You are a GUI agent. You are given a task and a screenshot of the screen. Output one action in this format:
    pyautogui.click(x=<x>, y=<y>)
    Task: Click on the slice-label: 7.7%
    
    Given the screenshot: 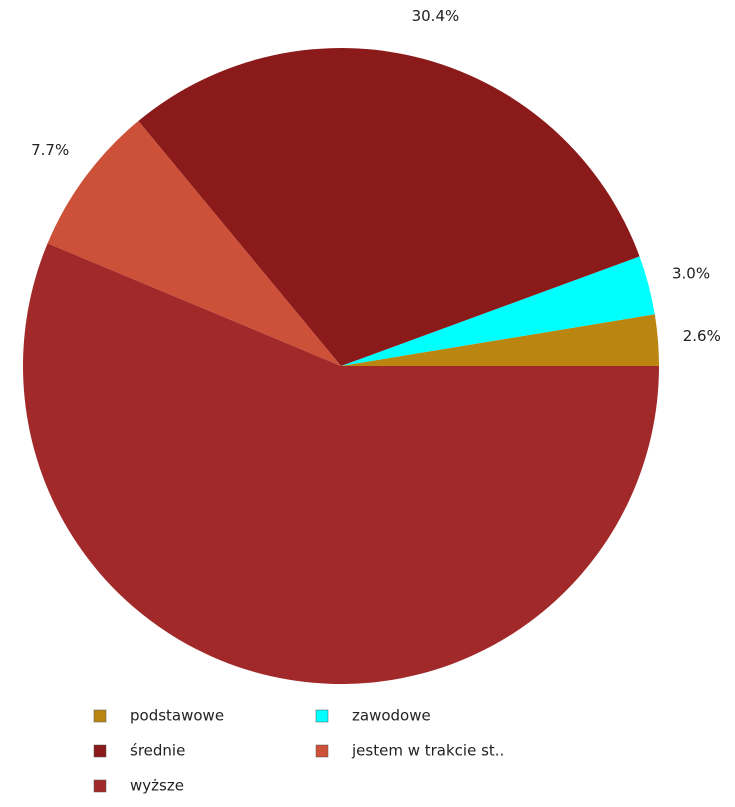 What is the action you would take?
    pyautogui.click(x=50, y=150)
    